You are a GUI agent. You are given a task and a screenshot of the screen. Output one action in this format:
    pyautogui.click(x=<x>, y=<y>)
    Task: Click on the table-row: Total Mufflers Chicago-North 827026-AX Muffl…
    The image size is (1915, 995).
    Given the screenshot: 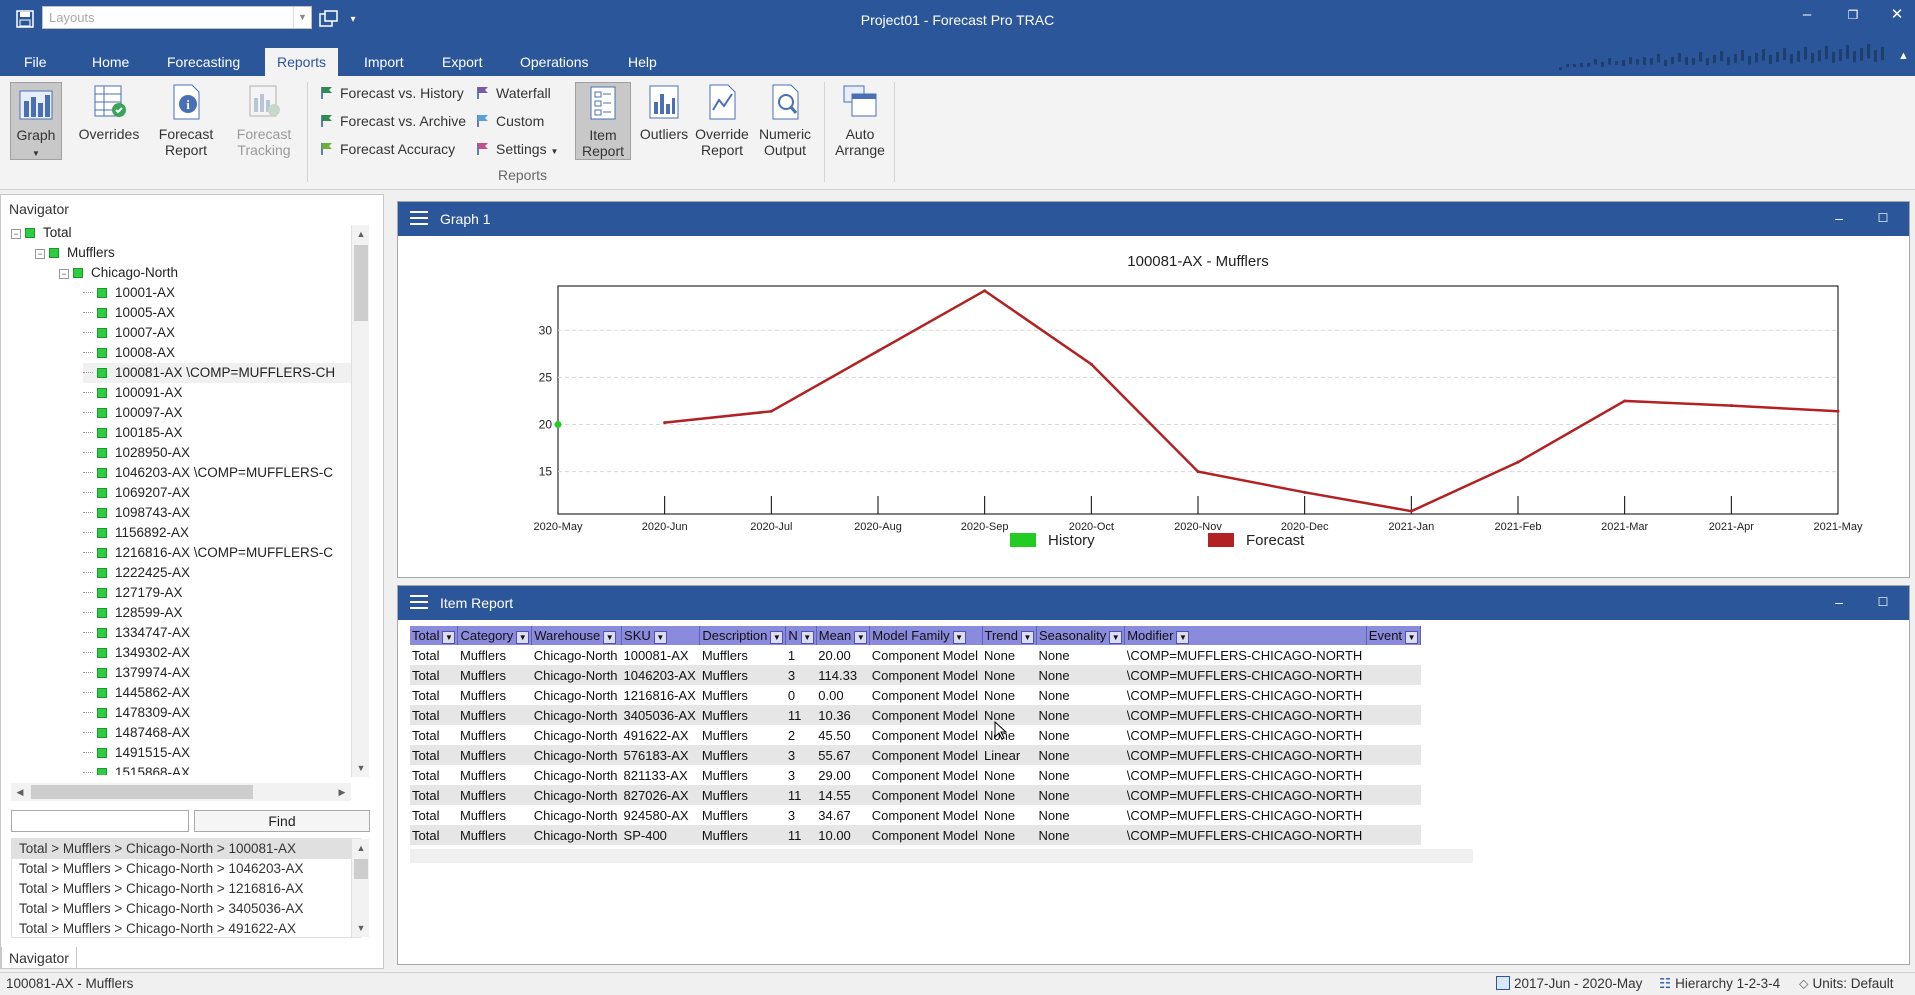 What is the action you would take?
    pyautogui.click(x=915, y=795)
    